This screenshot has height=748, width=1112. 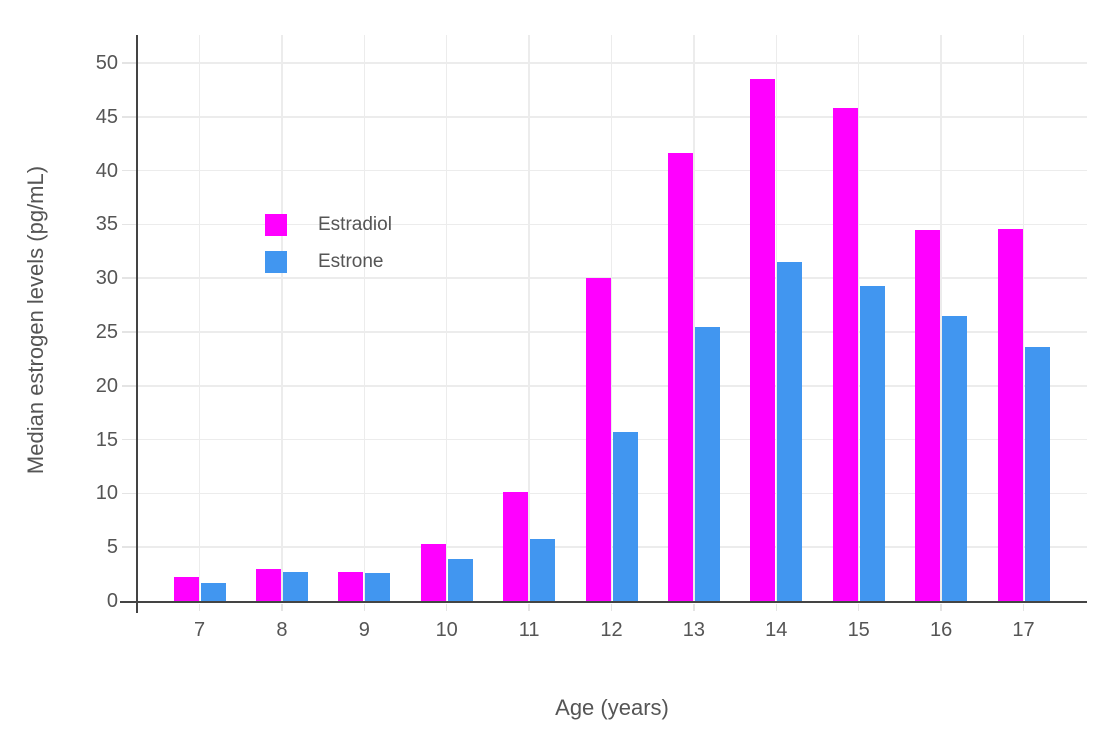 I want to click on legend-item-estradiol: Estradiol, so click(x=328, y=225).